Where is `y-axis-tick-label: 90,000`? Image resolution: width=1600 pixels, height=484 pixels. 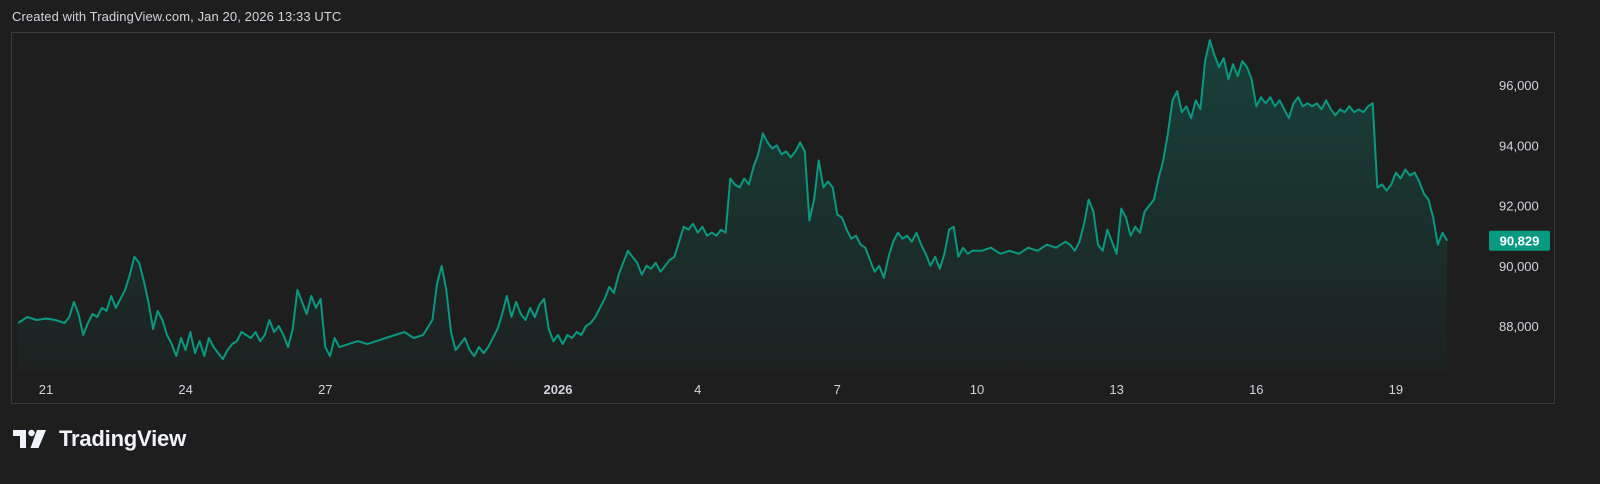 y-axis-tick-label: 90,000 is located at coordinates (1519, 266).